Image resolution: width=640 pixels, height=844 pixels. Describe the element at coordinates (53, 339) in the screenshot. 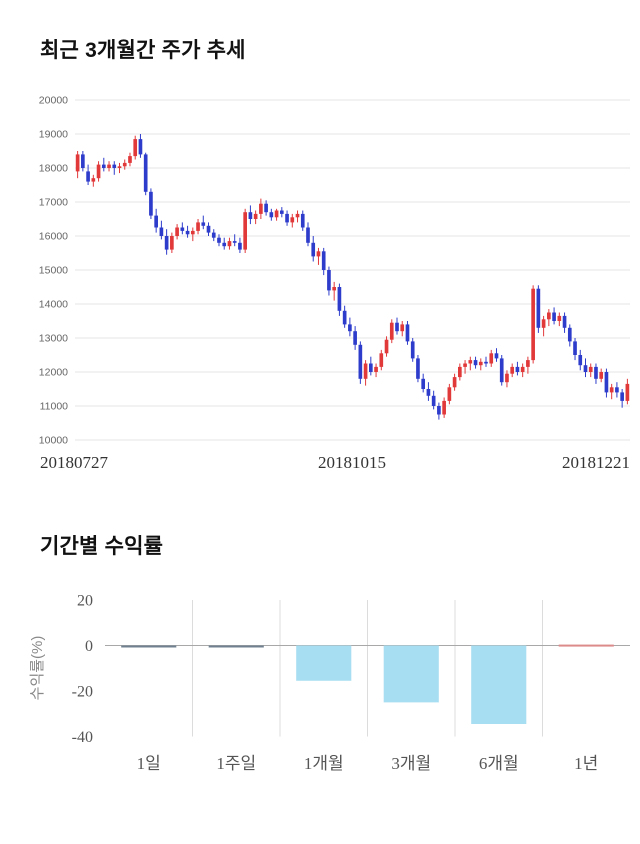

I see `price-ytick-label: 13000` at that location.